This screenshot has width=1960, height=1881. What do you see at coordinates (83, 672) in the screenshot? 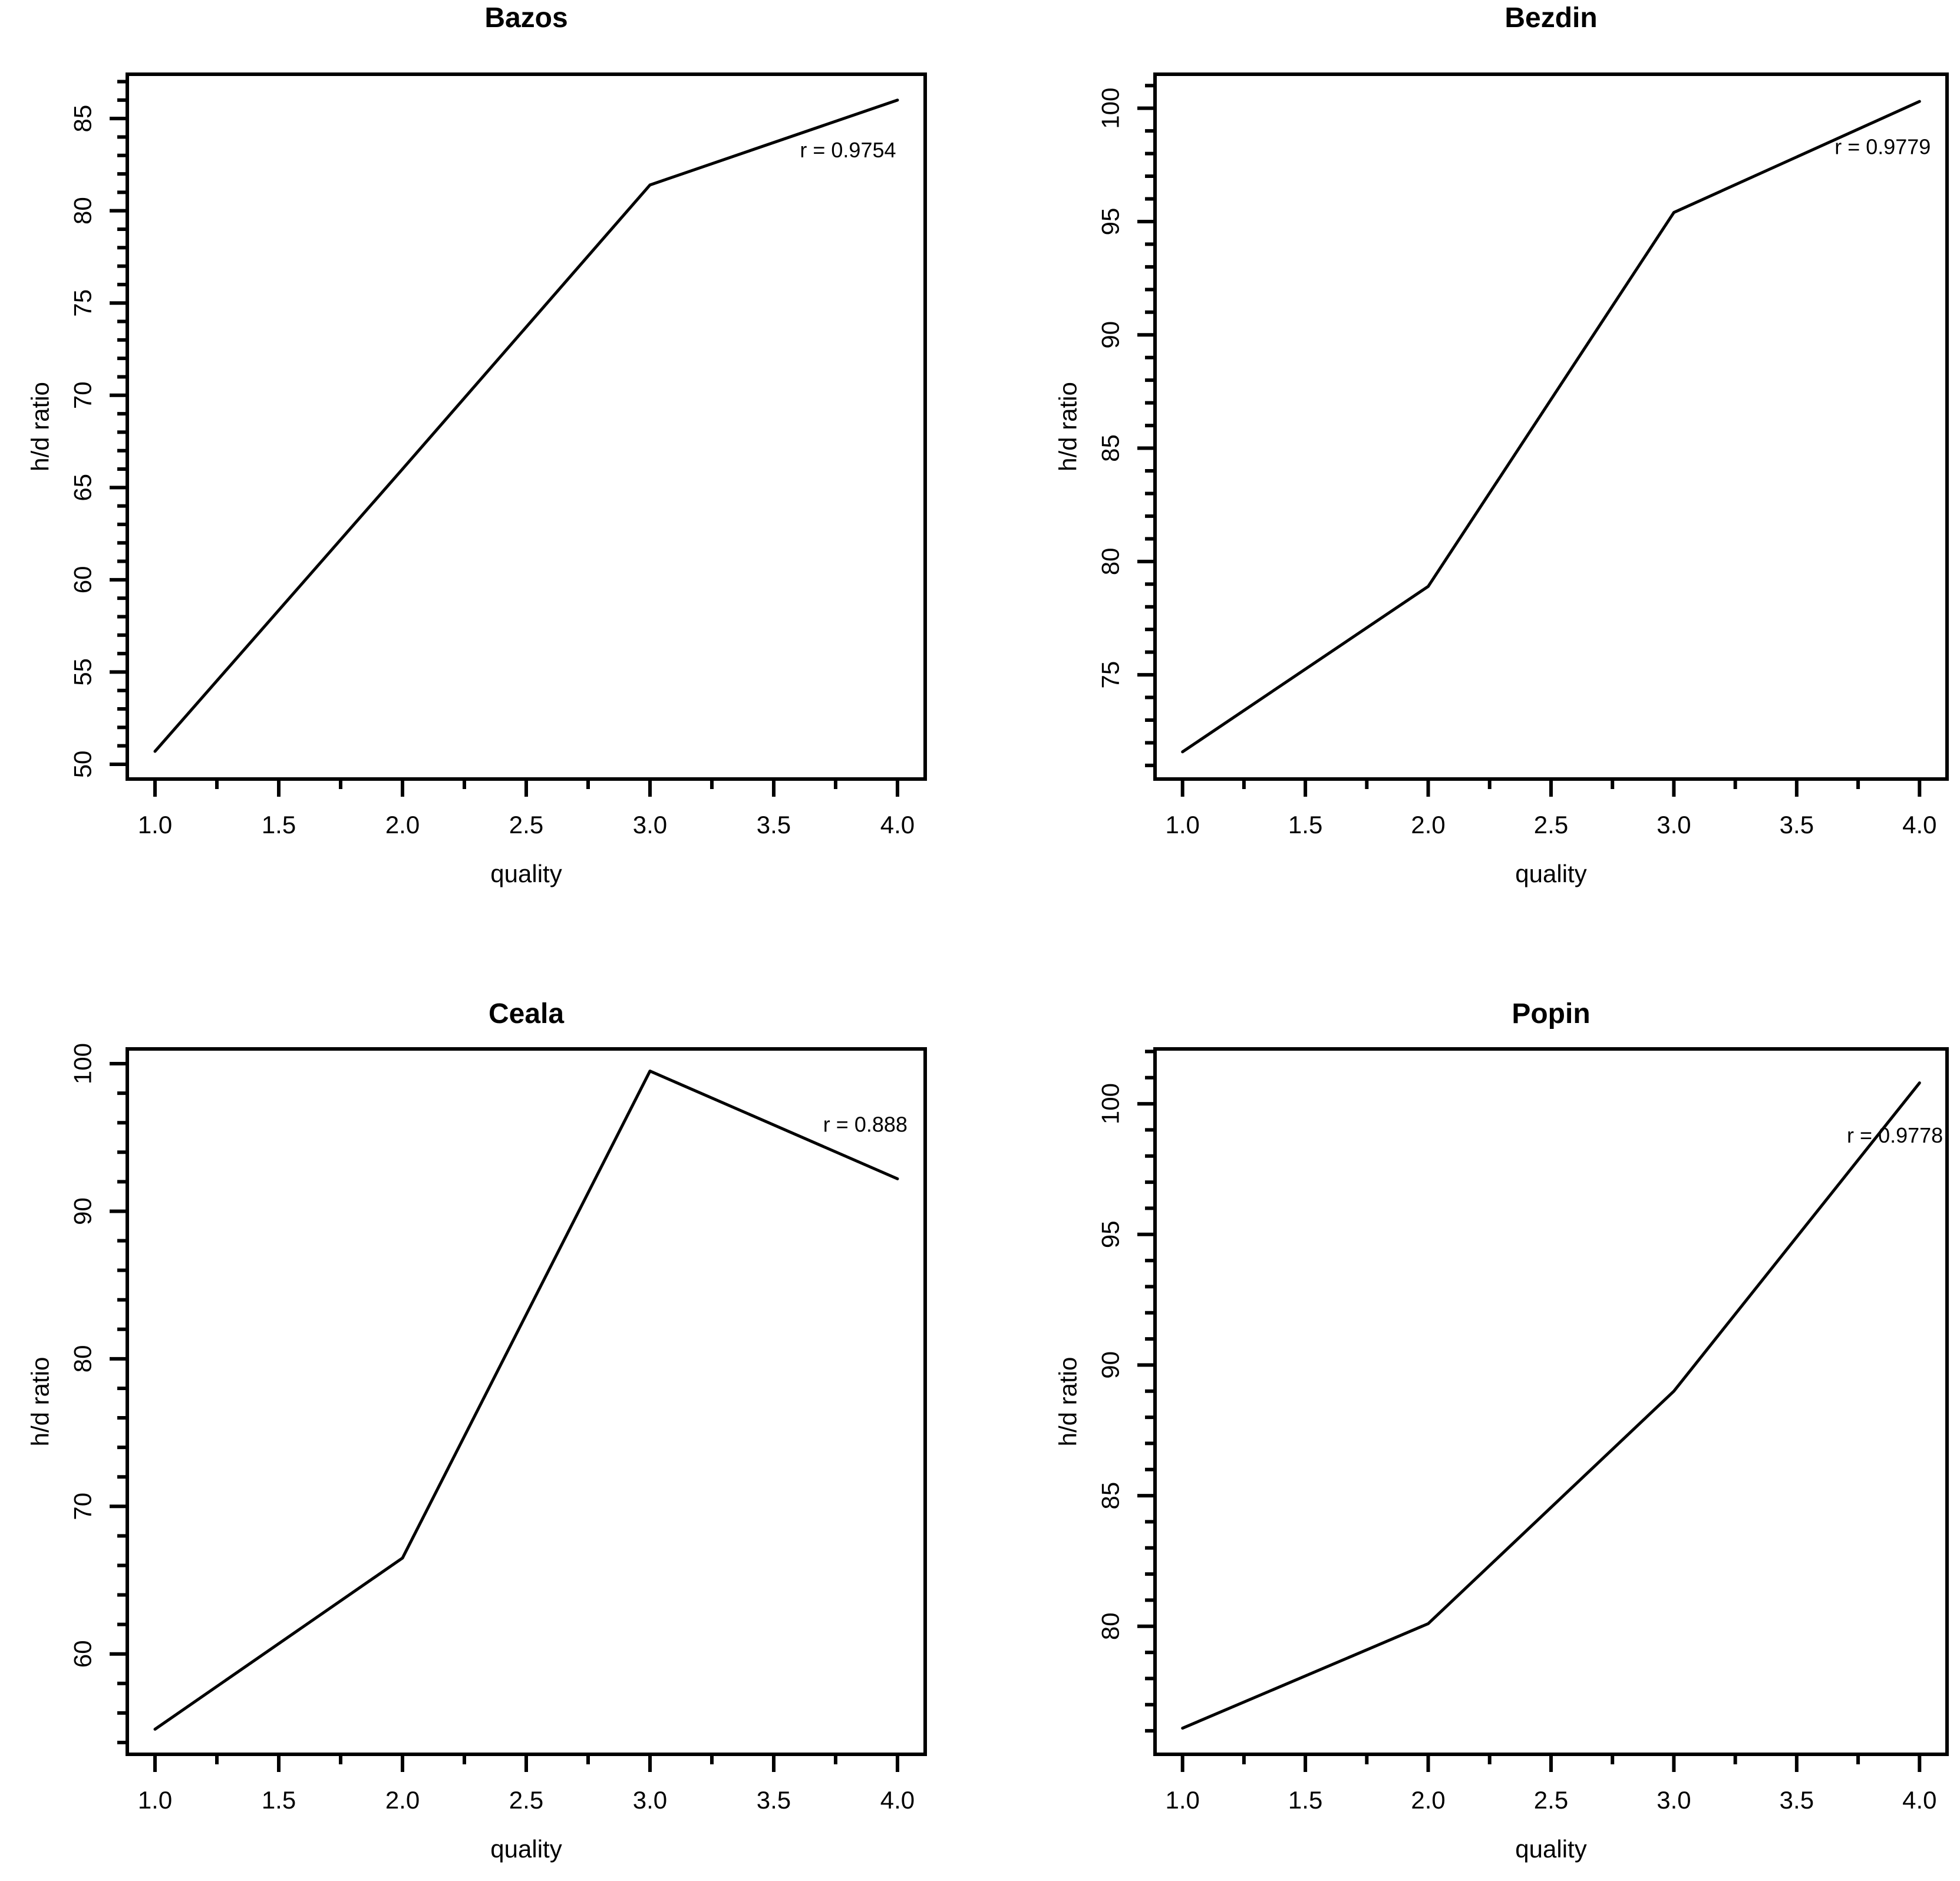
I see `y-axis-tick-label: 55` at bounding box center [83, 672].